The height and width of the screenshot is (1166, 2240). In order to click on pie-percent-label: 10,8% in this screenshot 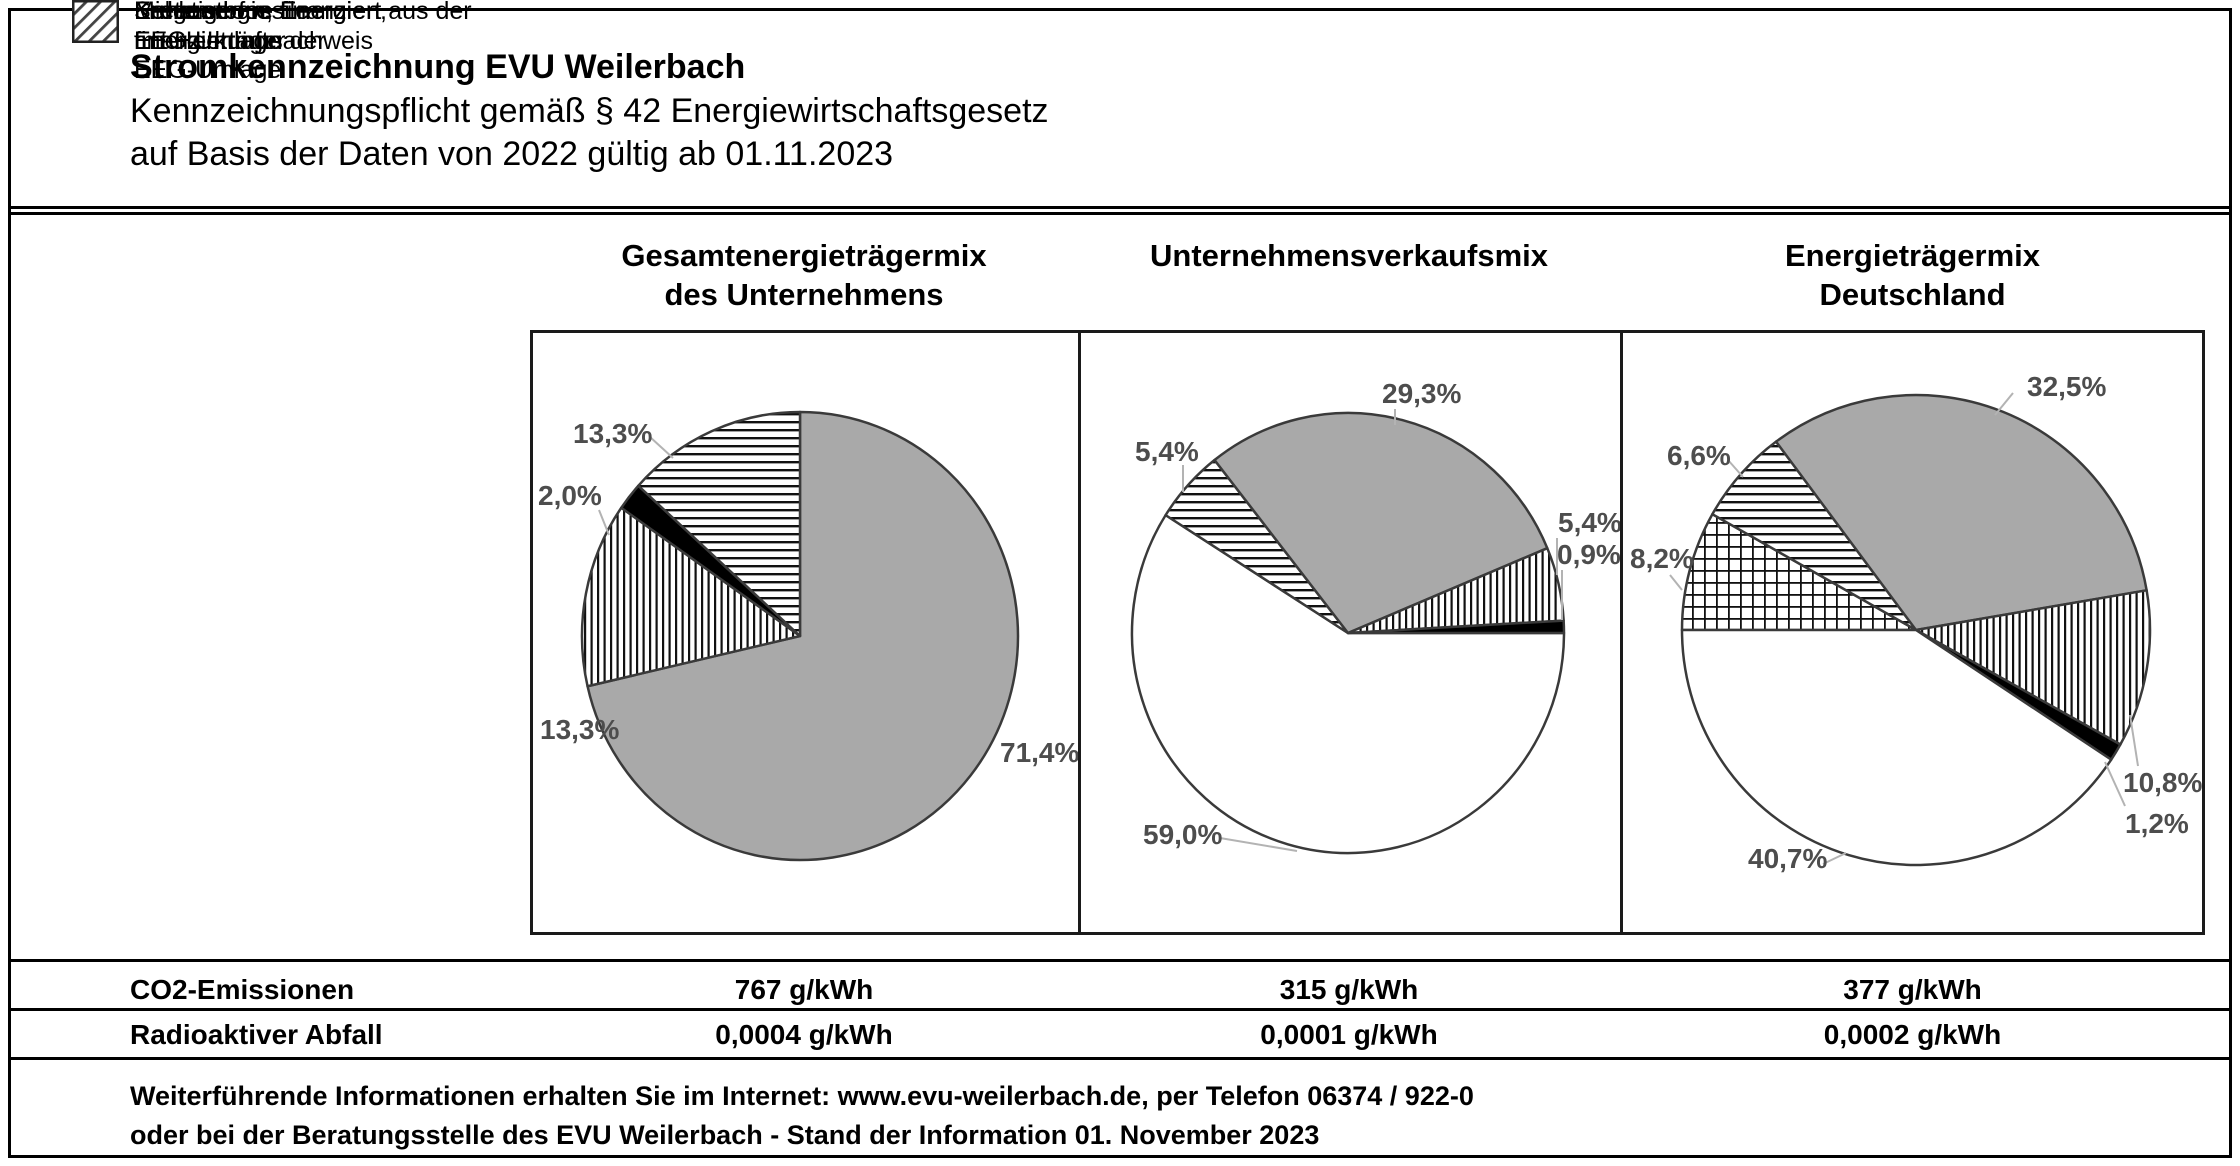, I will do `click(2162, 782)`.